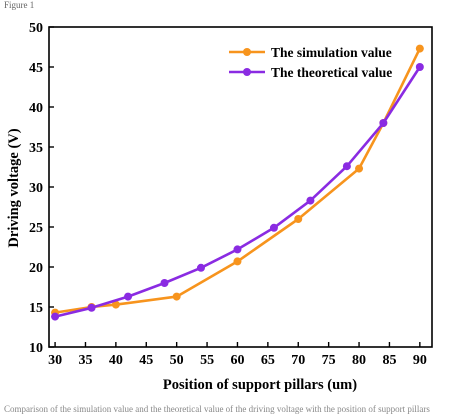 The image size is (474, 414). Describe the element at coordinates (55, 360) in the screenshot. I see `x-tick-label: 30` at that location.